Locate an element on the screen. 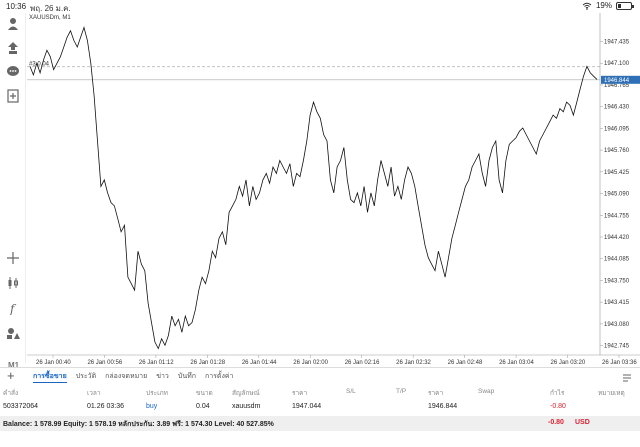  tab-1: ประวัติ is located at coordinates (86, 376).